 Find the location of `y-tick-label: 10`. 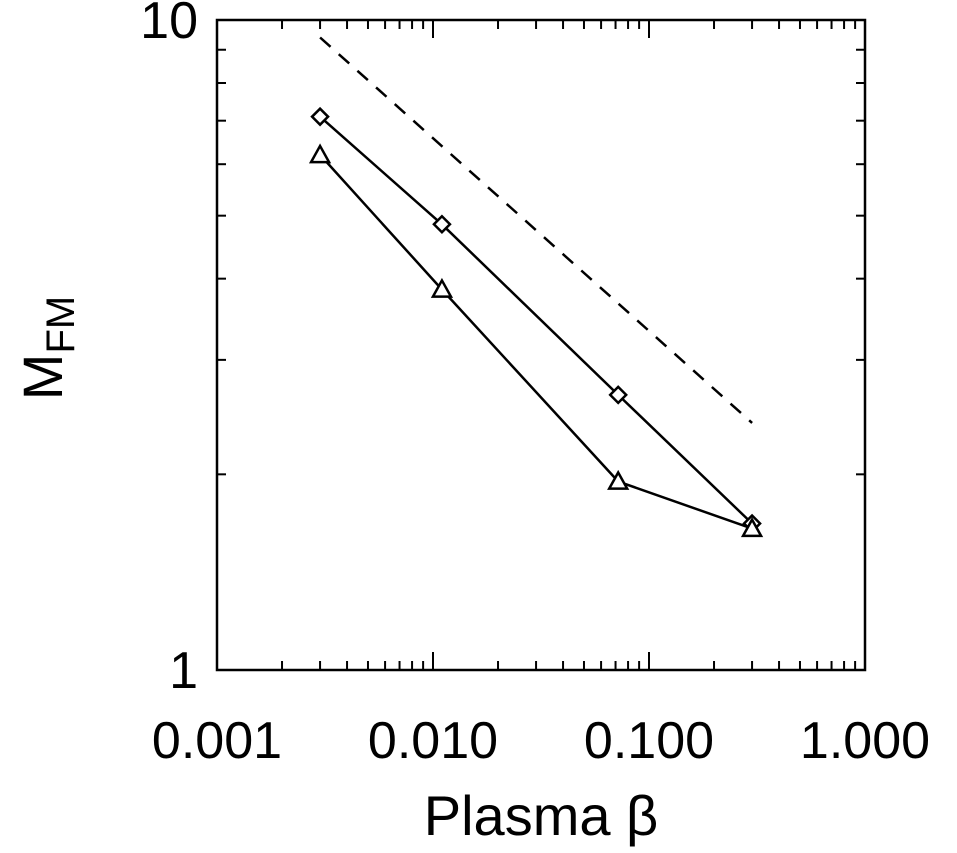

y-tick-label: 10 is located at coordinates (169, 25).